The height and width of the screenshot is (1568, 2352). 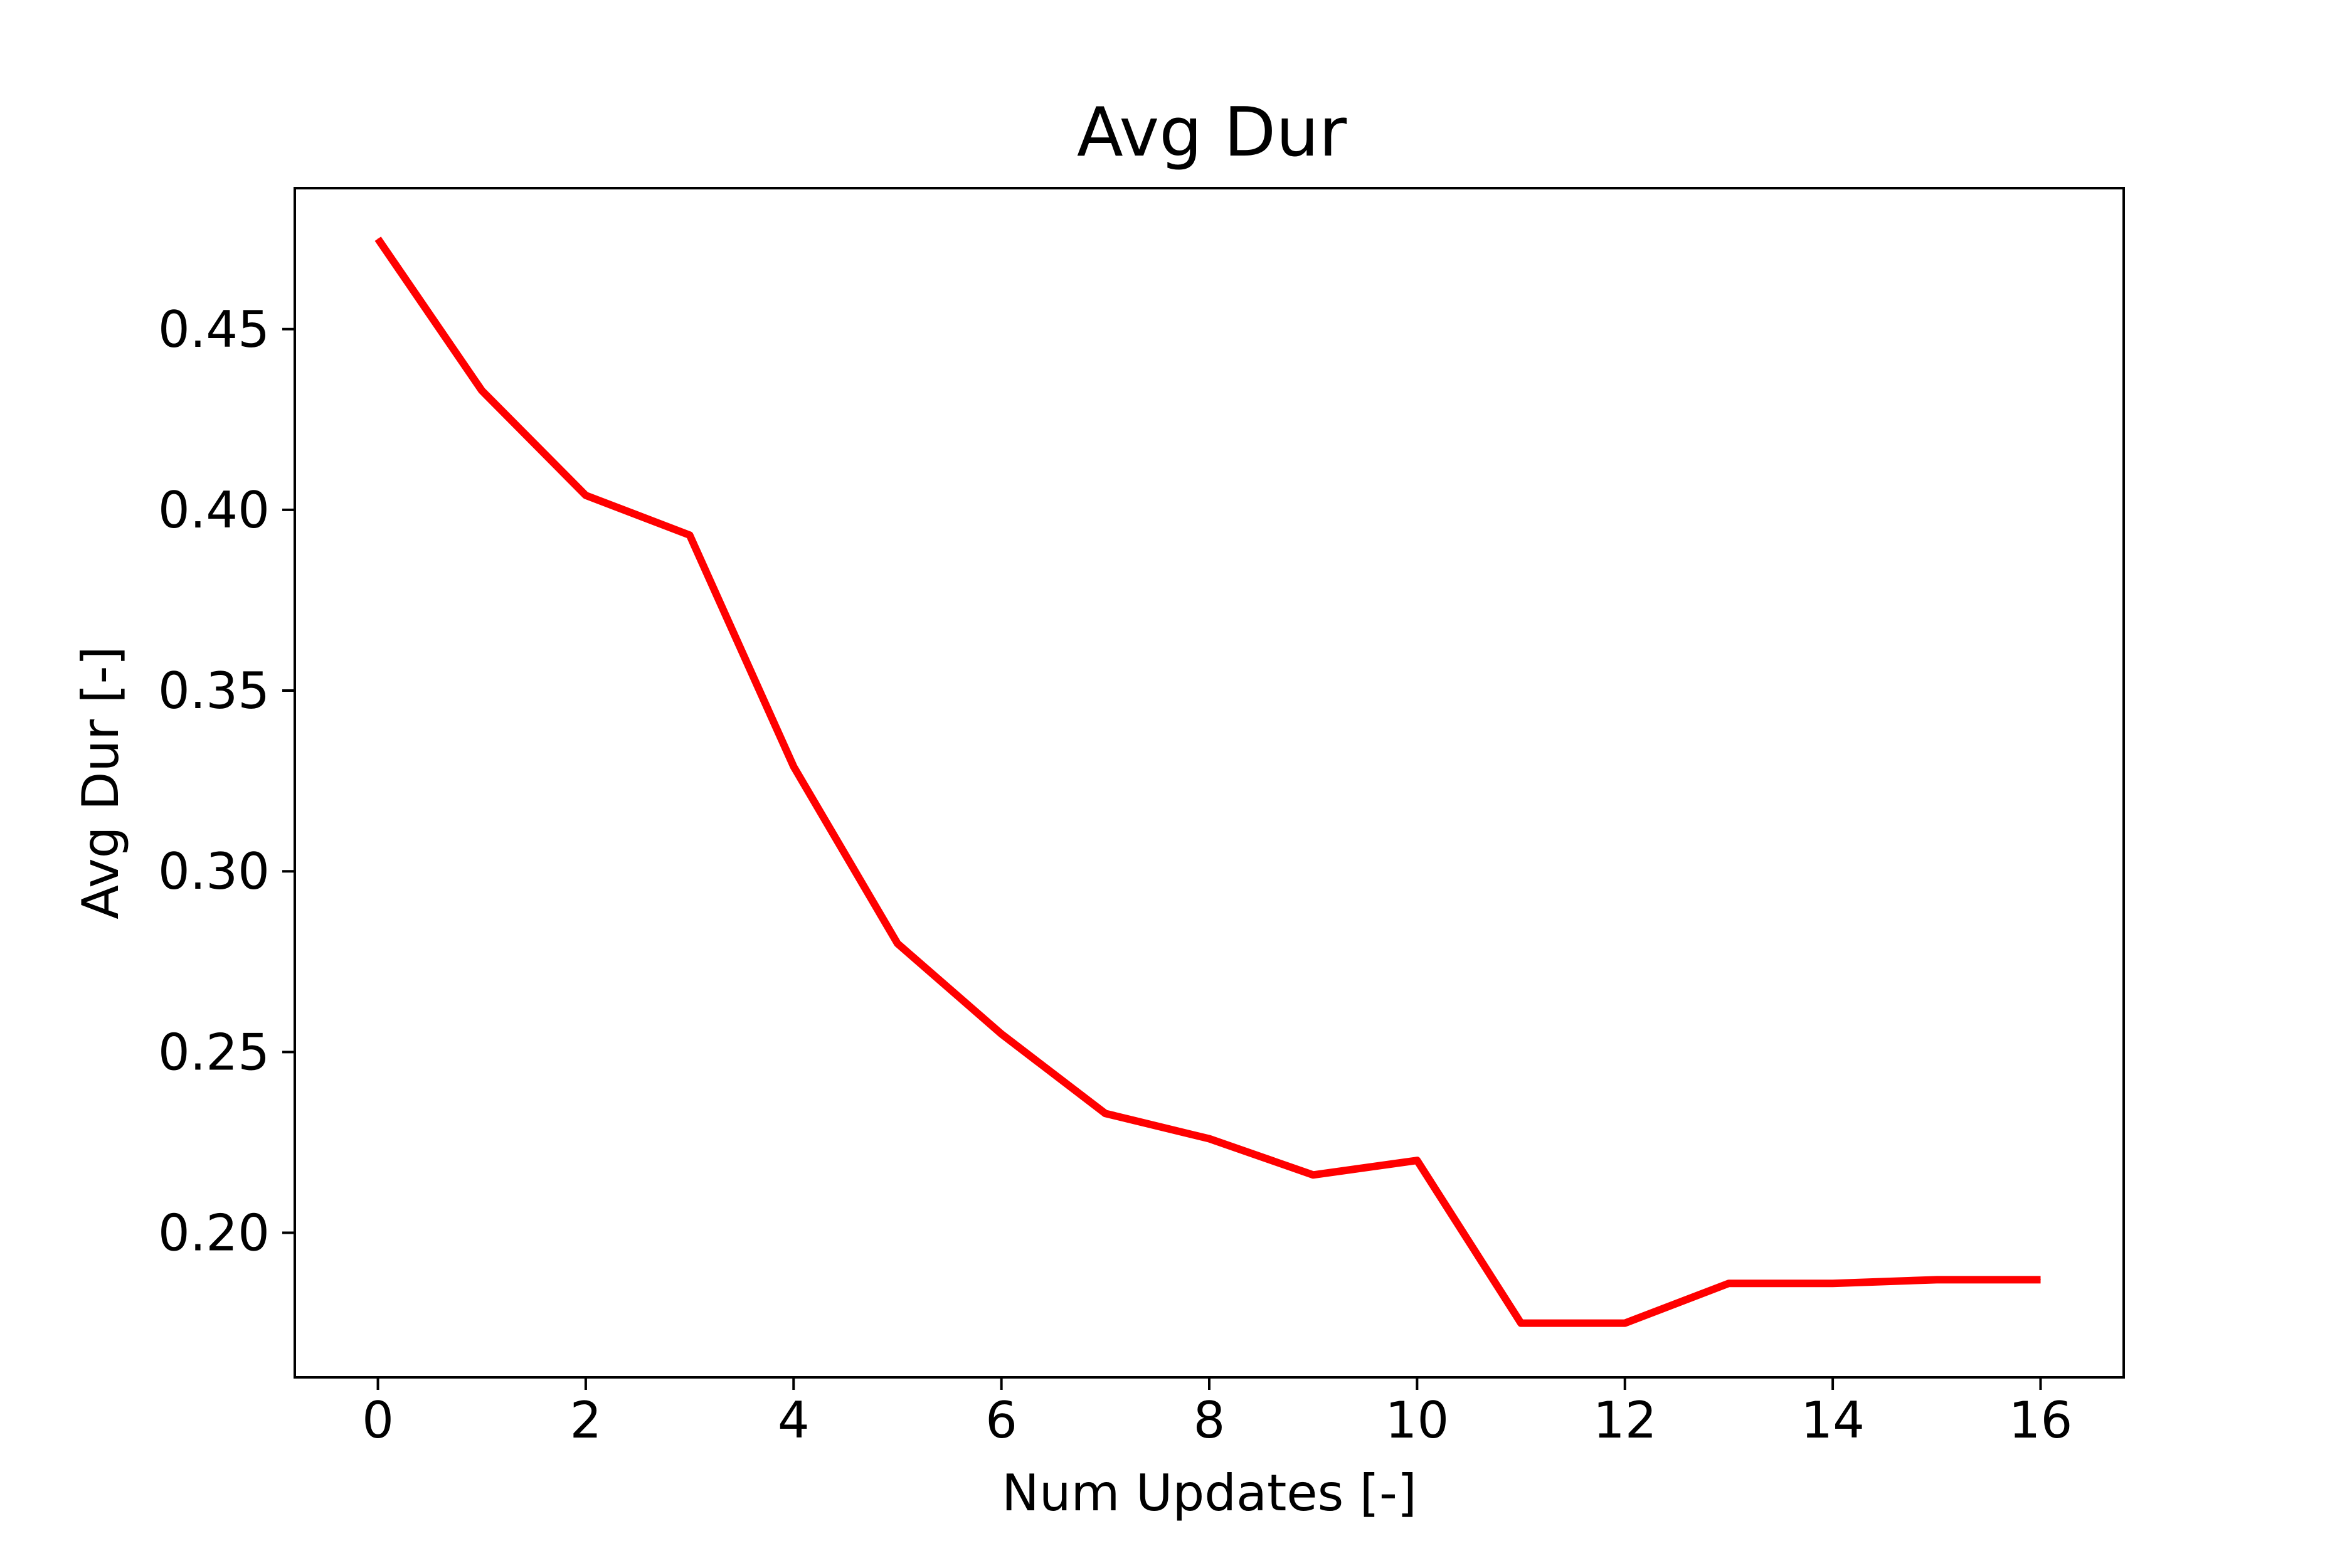 What do you see at coordinates (214, 1233) in the screenshot?
I see `y-tick-label: 0.20` at bounding box center [214, 1233].